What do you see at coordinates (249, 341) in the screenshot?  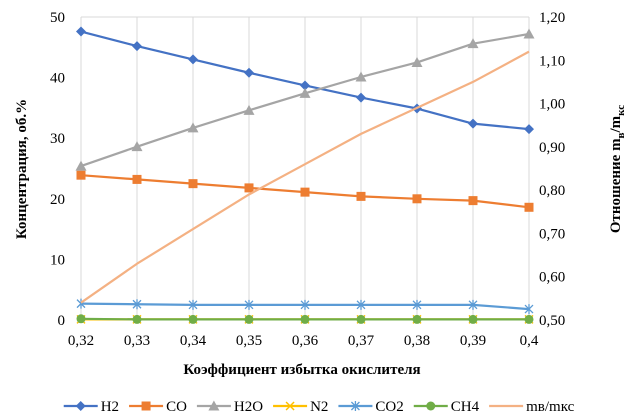 I see `x-tick-label: 0,35` at bounding box center [249, 341].